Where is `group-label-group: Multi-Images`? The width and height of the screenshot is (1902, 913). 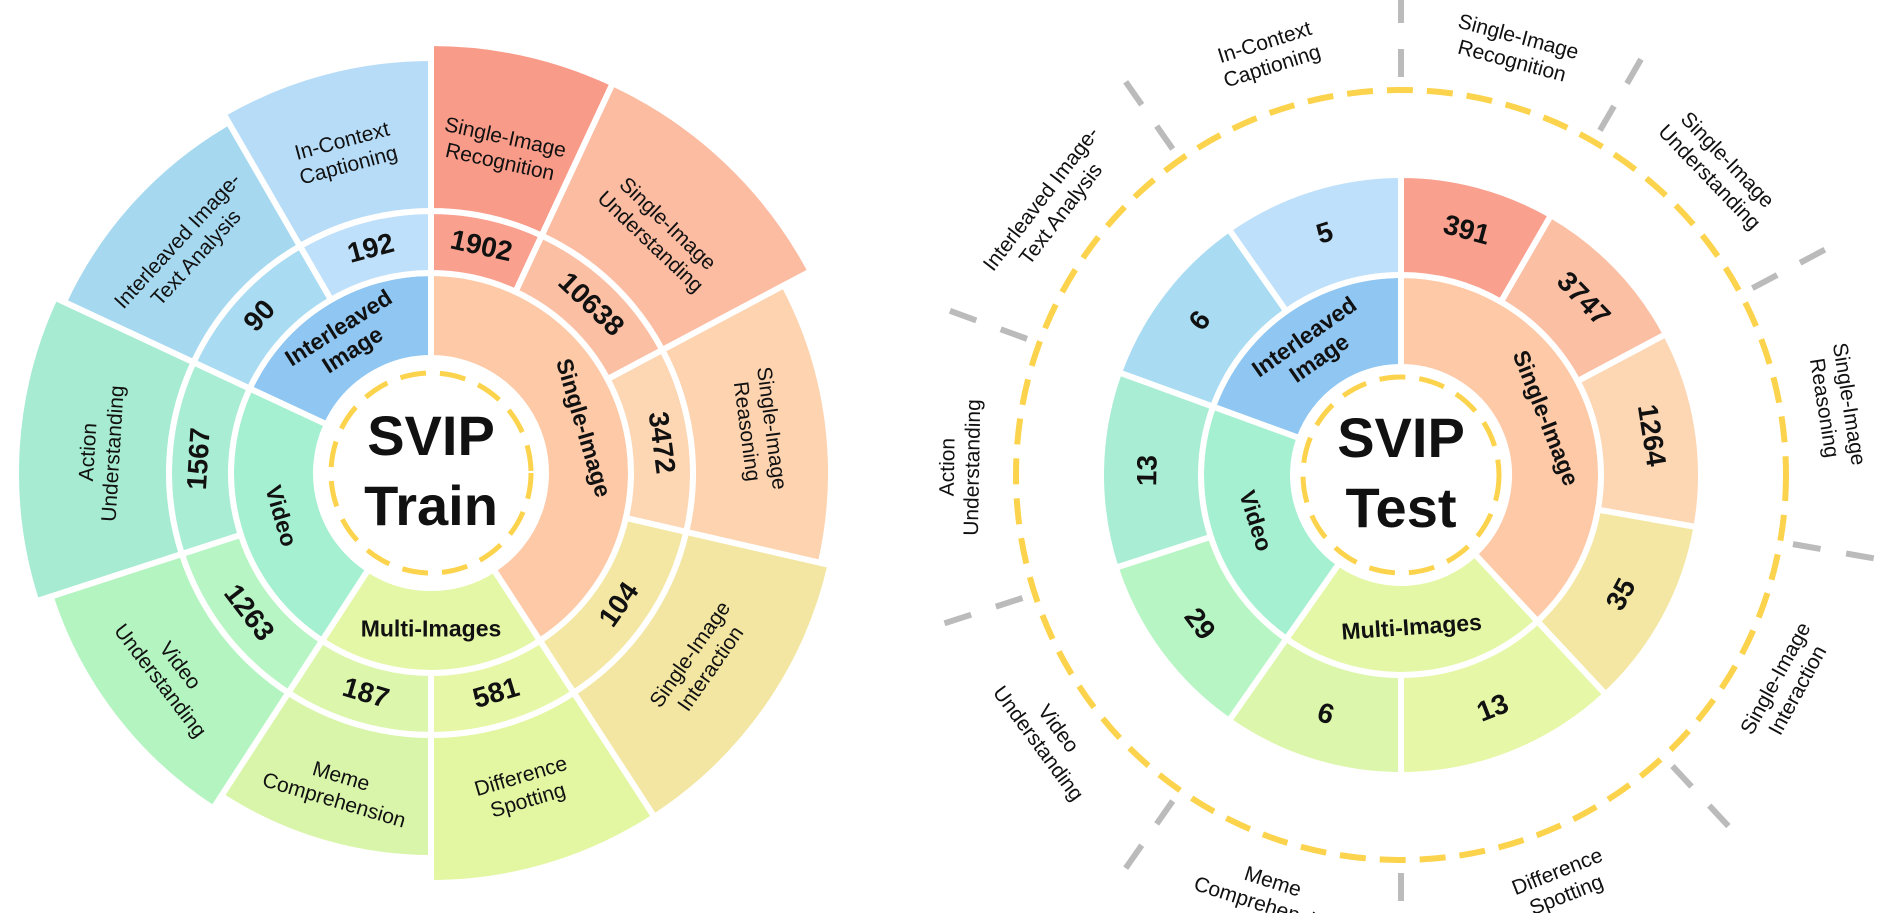
group-label-group: Multi-Images is located at coordinates (431, 629).